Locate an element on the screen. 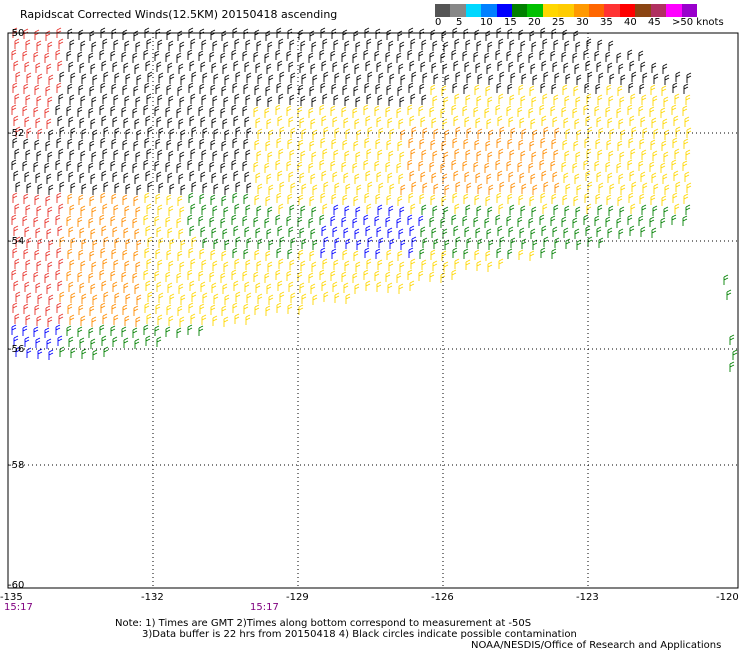 This screenshot has width=740, height=651. lon-label-123: -123 is located at coordinates (587, 597).